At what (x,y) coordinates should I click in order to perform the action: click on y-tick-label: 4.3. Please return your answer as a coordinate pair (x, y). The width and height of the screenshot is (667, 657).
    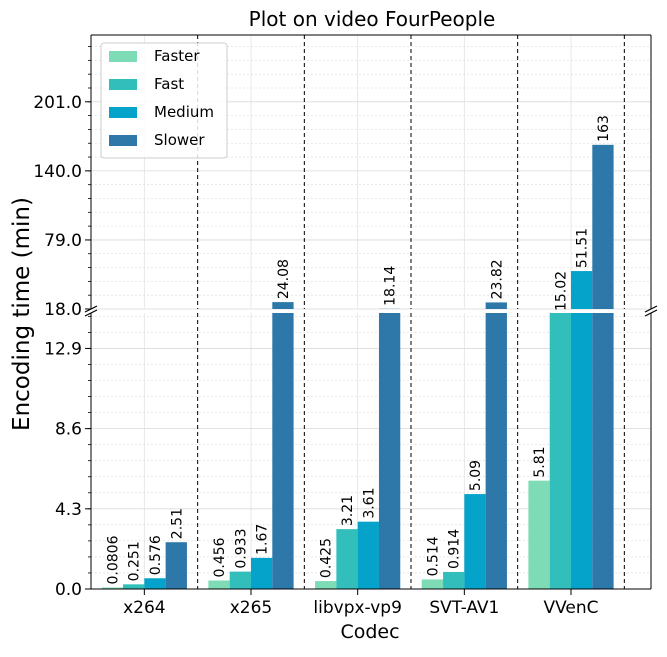
    Looking at the image, I should click on (68, 510).